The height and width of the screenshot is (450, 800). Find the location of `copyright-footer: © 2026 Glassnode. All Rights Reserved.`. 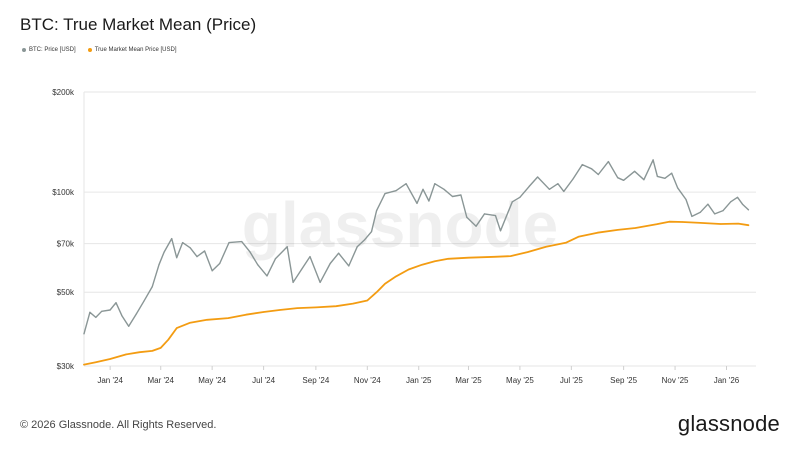

copyright-footer: © 2026 Glassnode. All Rights Reserved. is located at coordinates (118, 425).